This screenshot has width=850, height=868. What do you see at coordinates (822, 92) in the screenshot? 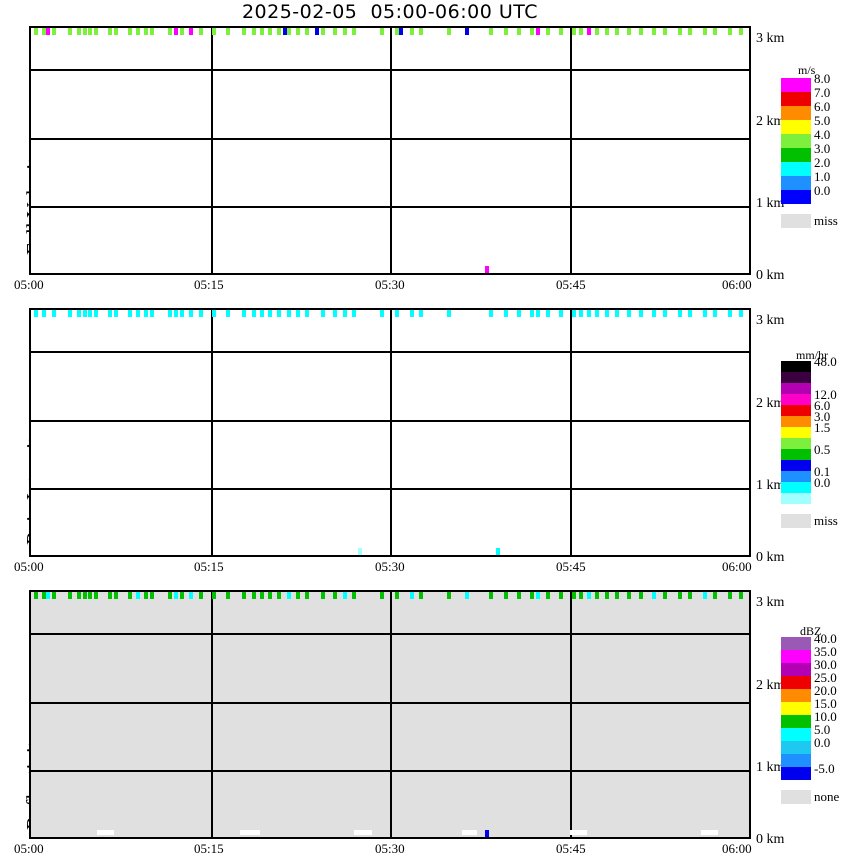
I see `colorbar-tick-label: 7.0` at bounding box center [822, 92].